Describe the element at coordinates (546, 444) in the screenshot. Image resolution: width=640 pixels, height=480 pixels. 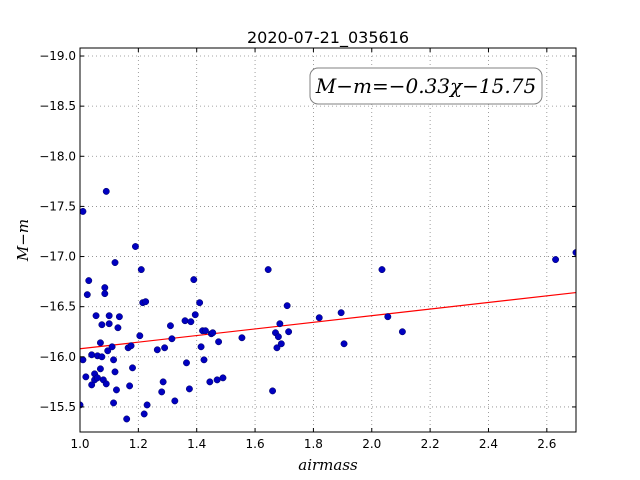
I see `x-tick-label: 2.6` at that location.